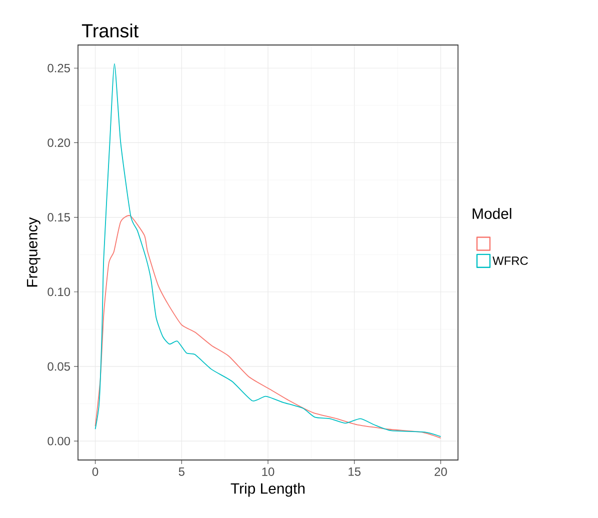  I want to click on x-tick-label: 20, so click(440, 472).